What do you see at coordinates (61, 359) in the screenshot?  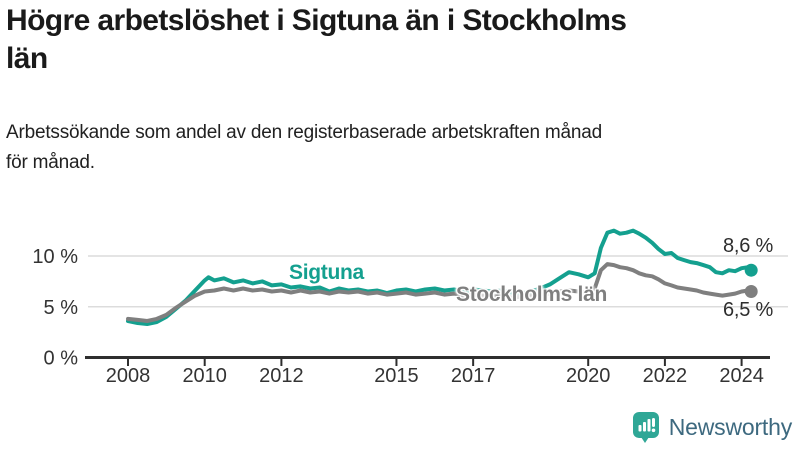 I see `y-axis-tick-label: 0 %` at bounding box center [61, 359].